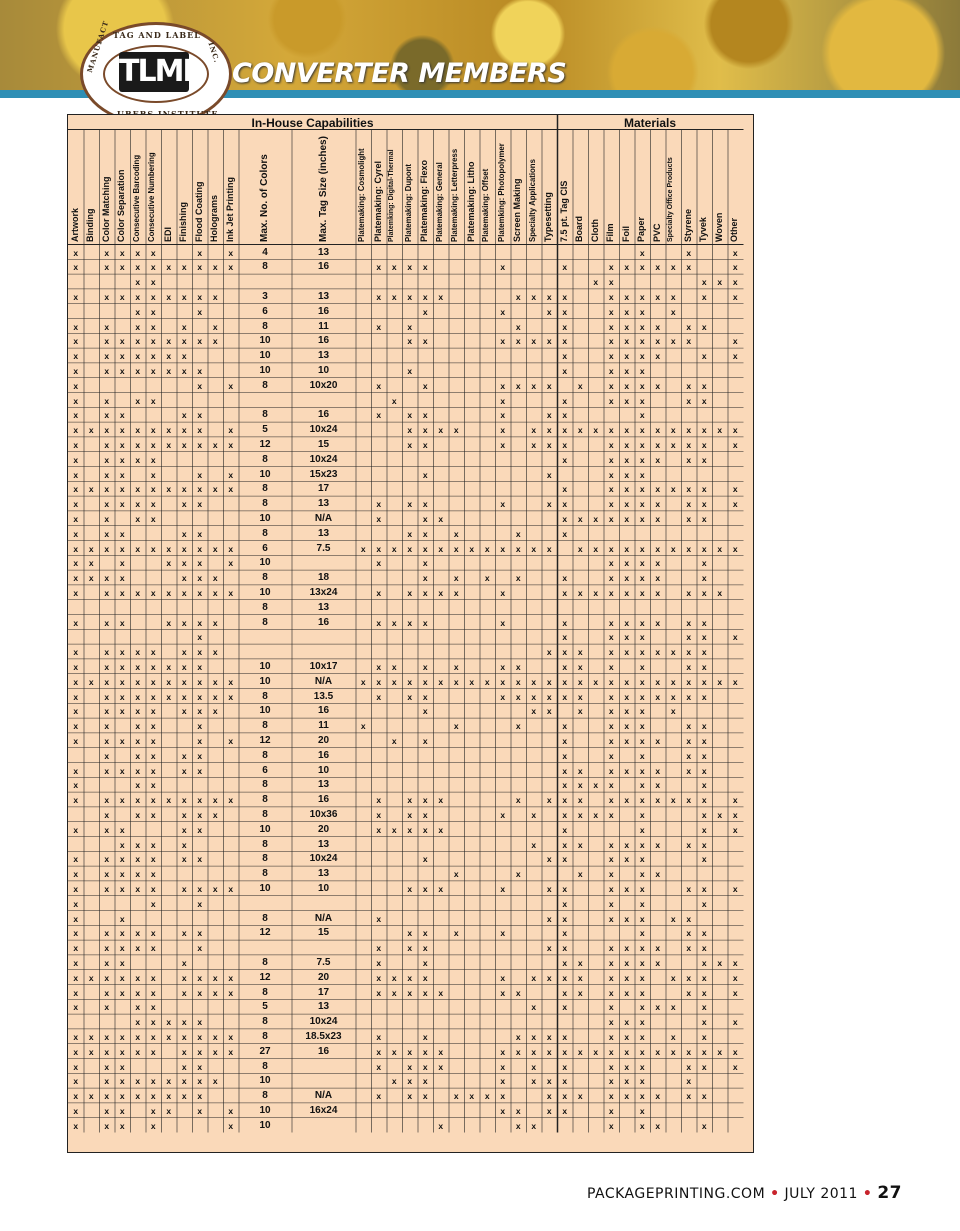 This screenshot has width=960, height=1231. I want to click on column-header-label: Screen Making, so click(517, 210).